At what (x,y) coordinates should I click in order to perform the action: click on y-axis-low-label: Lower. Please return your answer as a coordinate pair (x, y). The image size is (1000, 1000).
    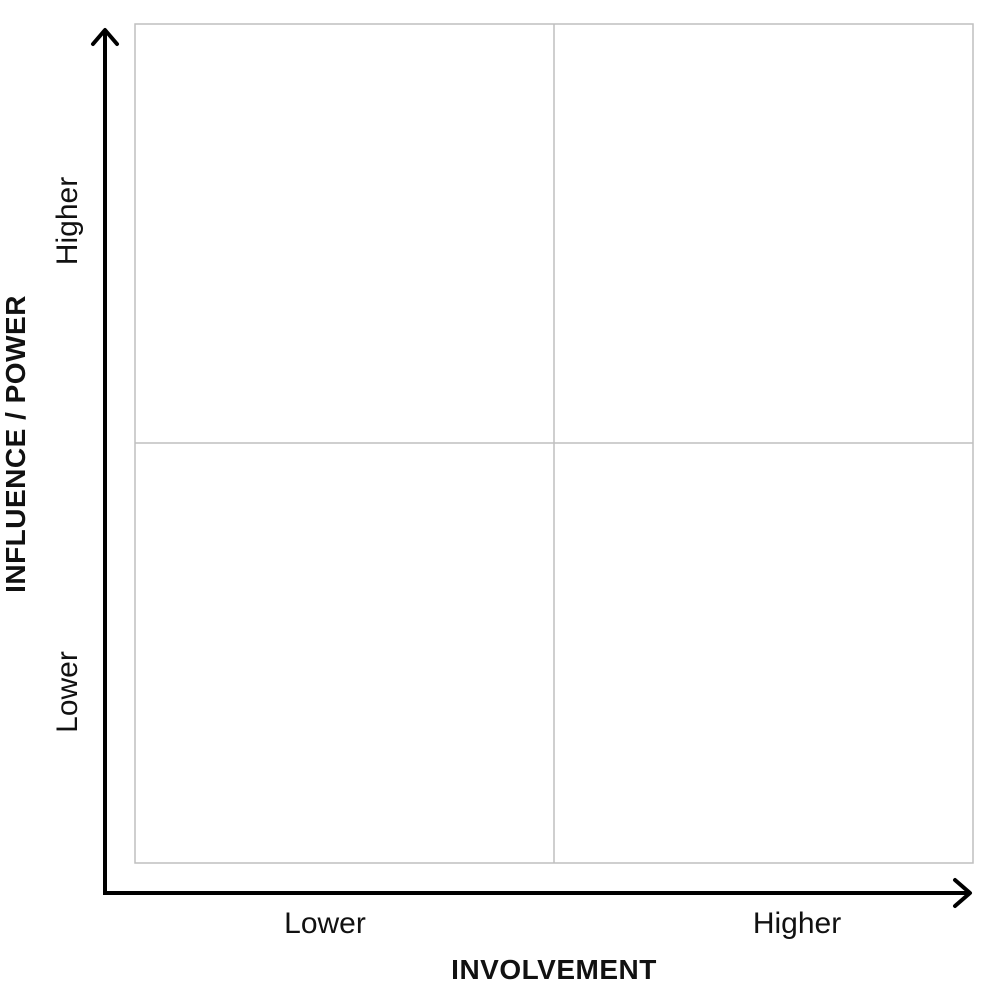
    Looking at the image, I should click on (67, 692).